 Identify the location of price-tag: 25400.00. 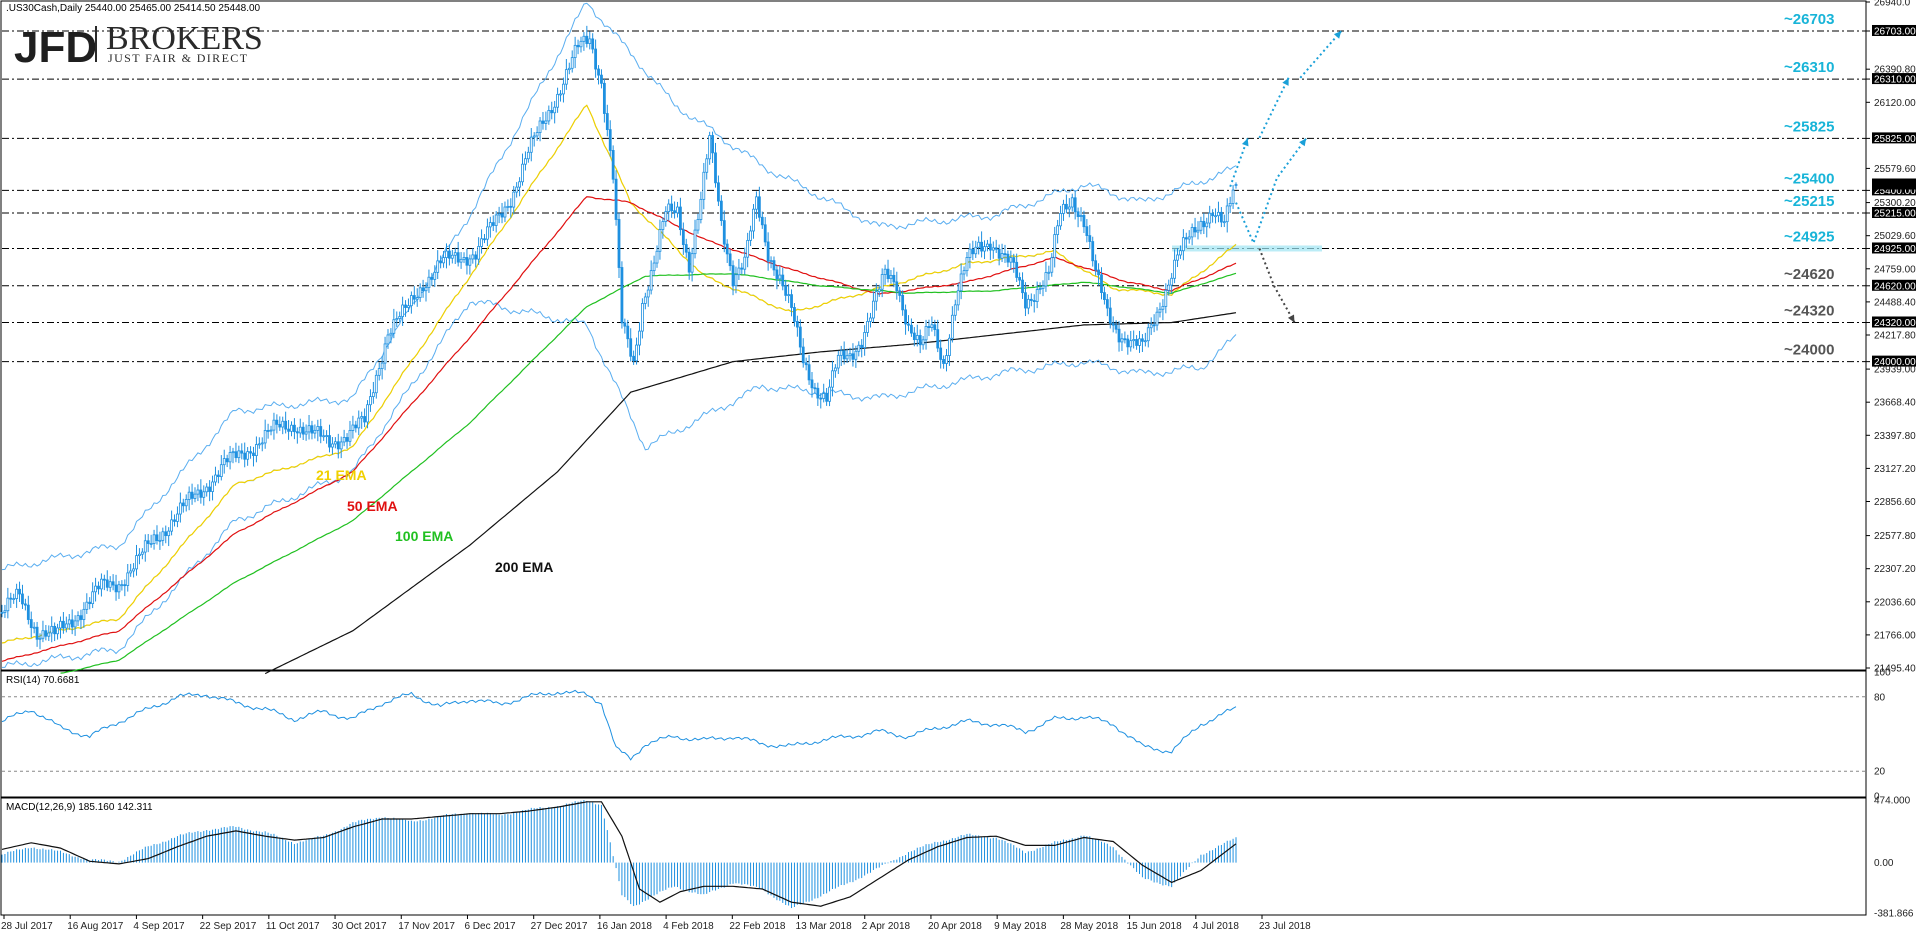
(1895, 191).